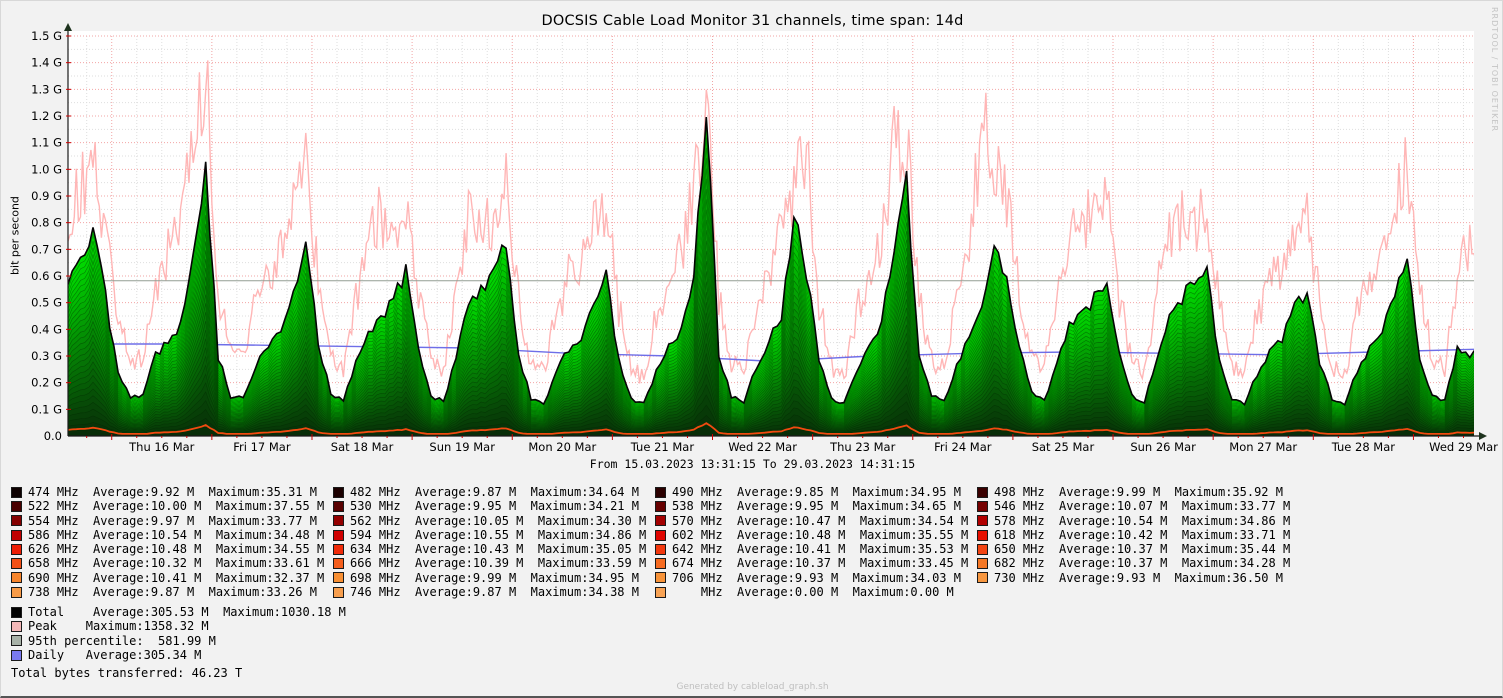 The height and width of the screenshot is (698, 1503). I want to click on legend-channel-item: 578 MHz Average:10.54 M Maximum:34.86 M, so click(1138, 521).